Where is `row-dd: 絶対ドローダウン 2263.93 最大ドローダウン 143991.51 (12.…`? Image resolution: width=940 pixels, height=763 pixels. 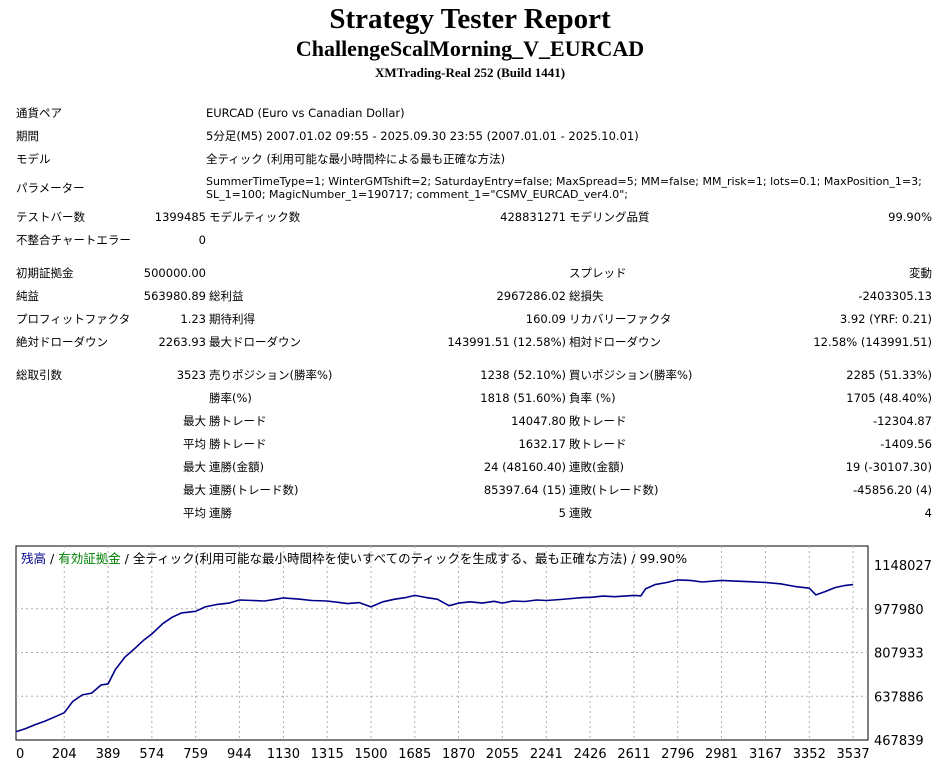
row-dd: 絶対ドローダウン 2263.93 最大ドローダウン 143991.51 (12.… is located at coordinates (466, 341).